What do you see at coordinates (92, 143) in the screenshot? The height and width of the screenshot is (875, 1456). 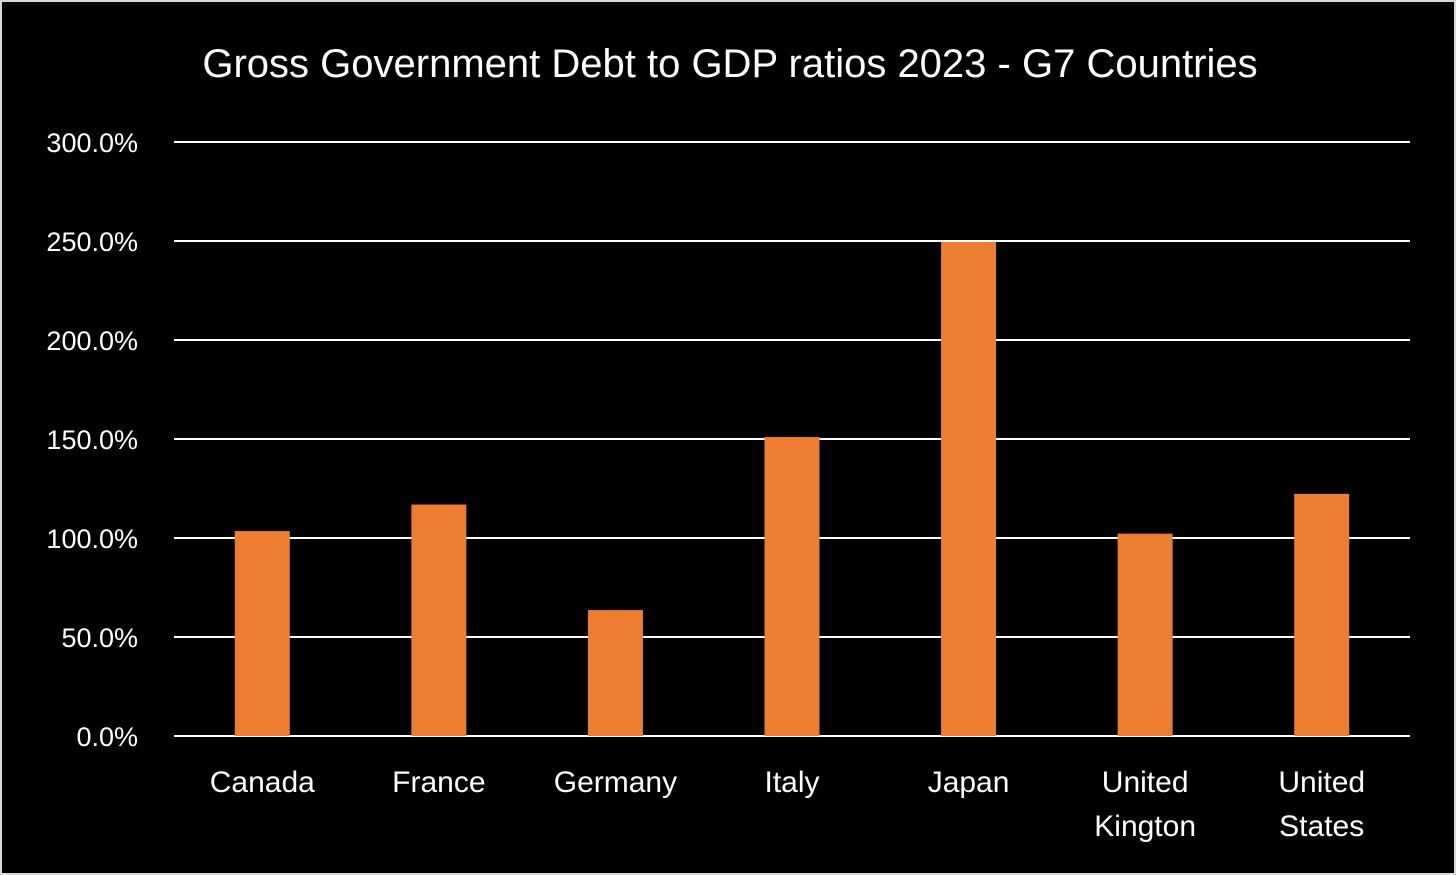 I see `y-tick-label: 300.0%` at bounding box center [92, 143].